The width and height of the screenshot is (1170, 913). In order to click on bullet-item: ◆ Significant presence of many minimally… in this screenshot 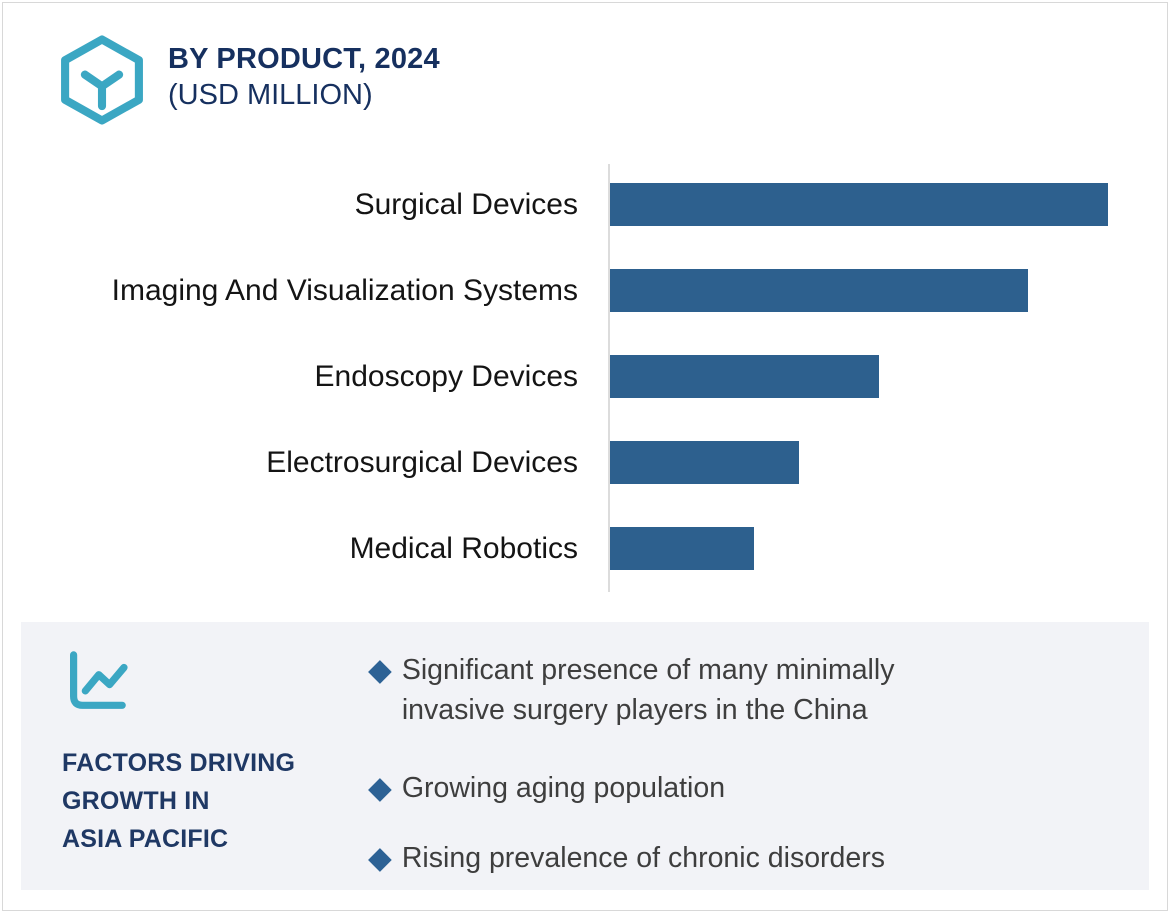, I will do `click(718, 690)`.